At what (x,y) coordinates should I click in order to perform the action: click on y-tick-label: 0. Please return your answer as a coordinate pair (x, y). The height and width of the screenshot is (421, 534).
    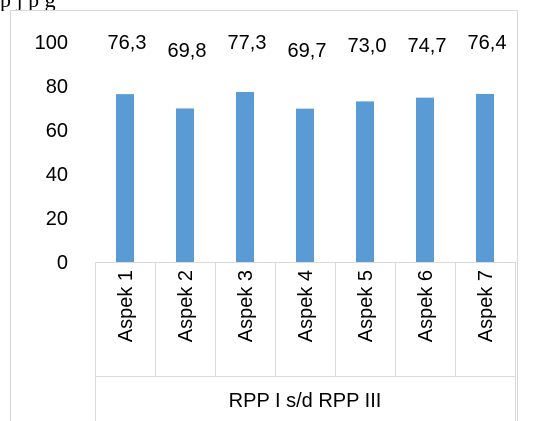
    Looking at the image, I should click on (62, 263).